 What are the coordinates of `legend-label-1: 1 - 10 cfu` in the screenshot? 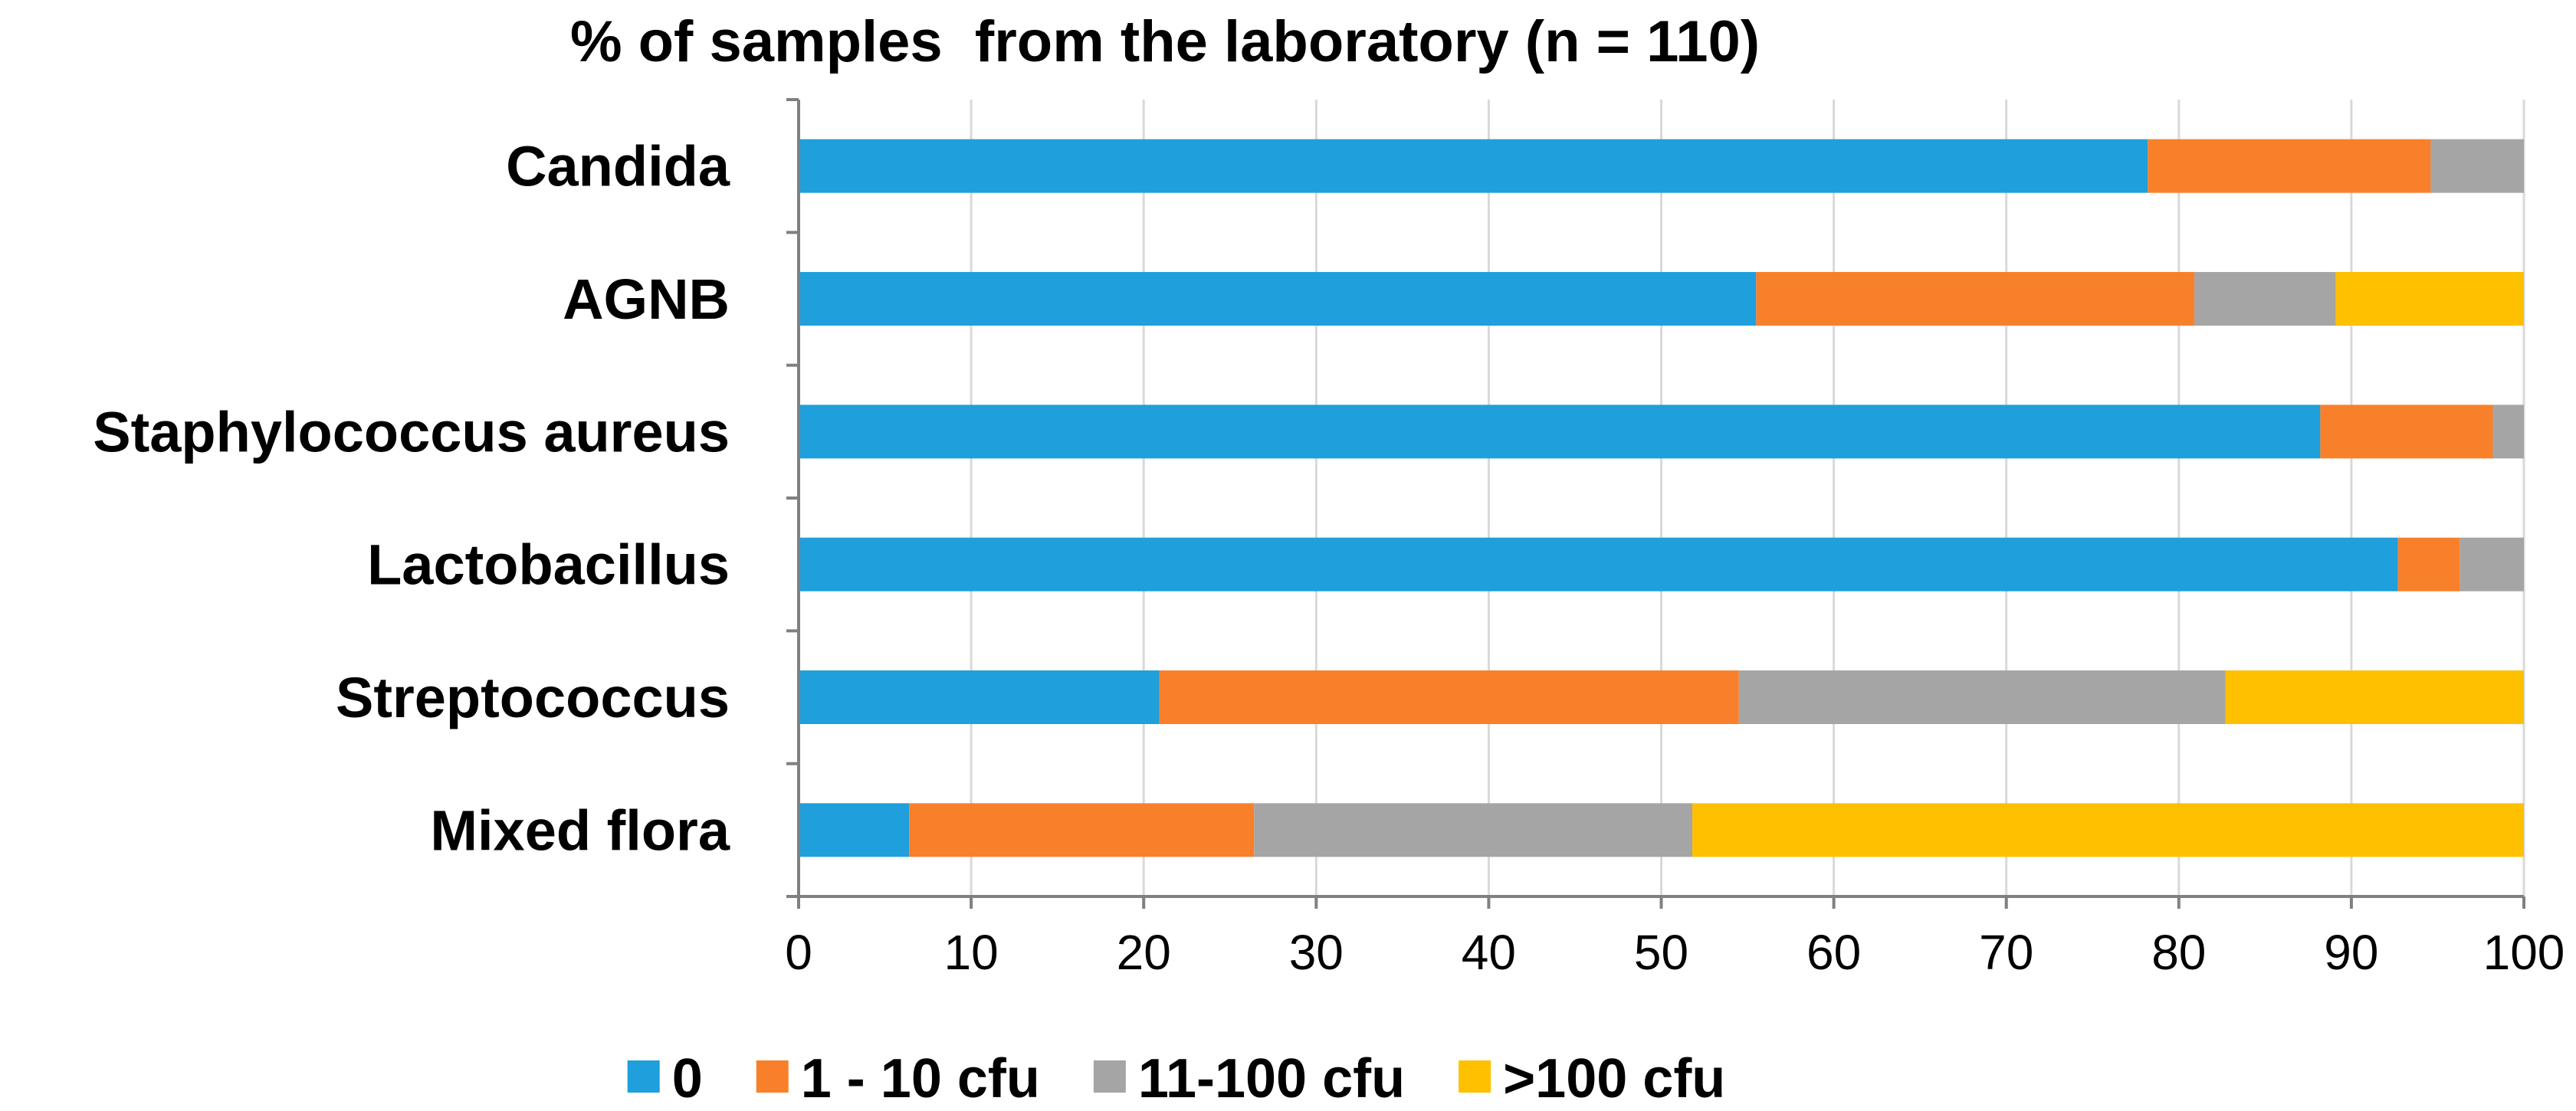 It's located at (920, 1078).